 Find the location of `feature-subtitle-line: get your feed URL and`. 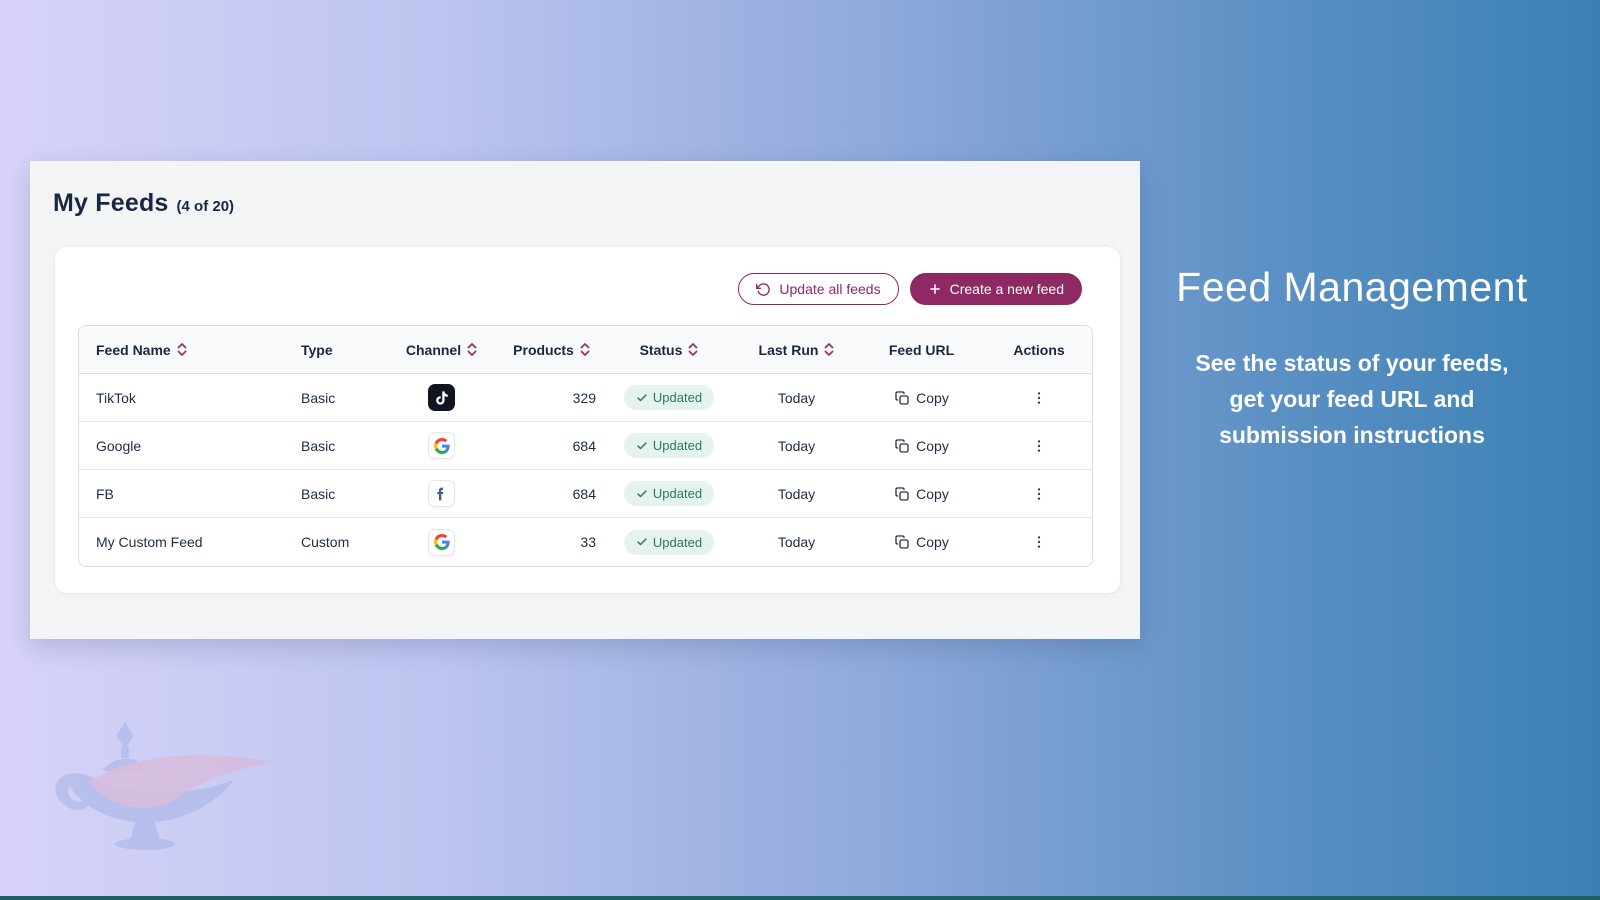

feature-subtitle-line: get your feed URL and is located at coordinates (1352, 399).